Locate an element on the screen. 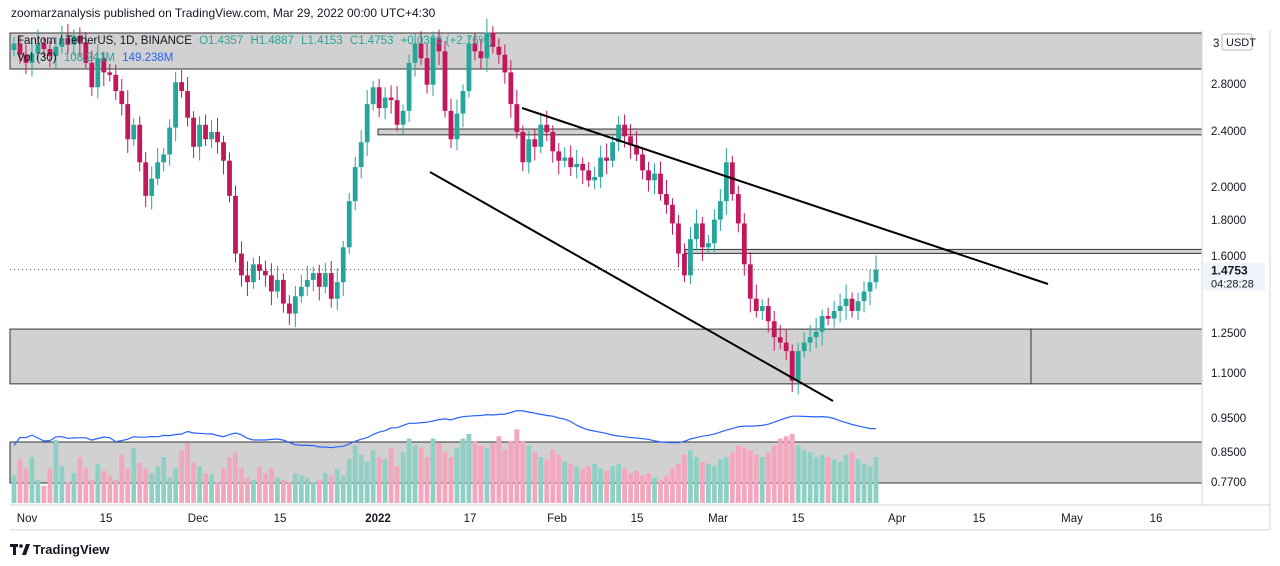 This screenshot has width=1280, height=566. volume-band is located at coordinates (606, 462).